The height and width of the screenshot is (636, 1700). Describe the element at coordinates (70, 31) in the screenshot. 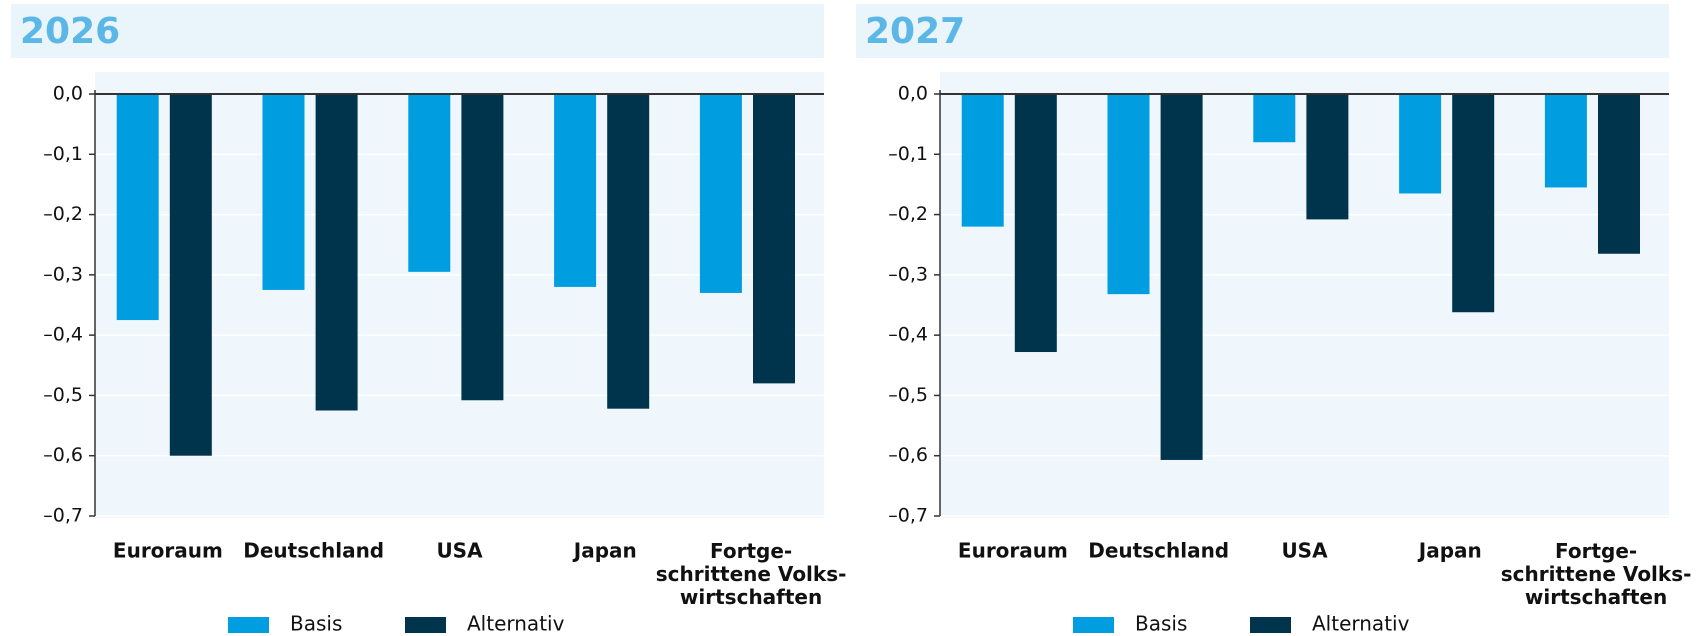

I see `chart-title: 2026` at that location.